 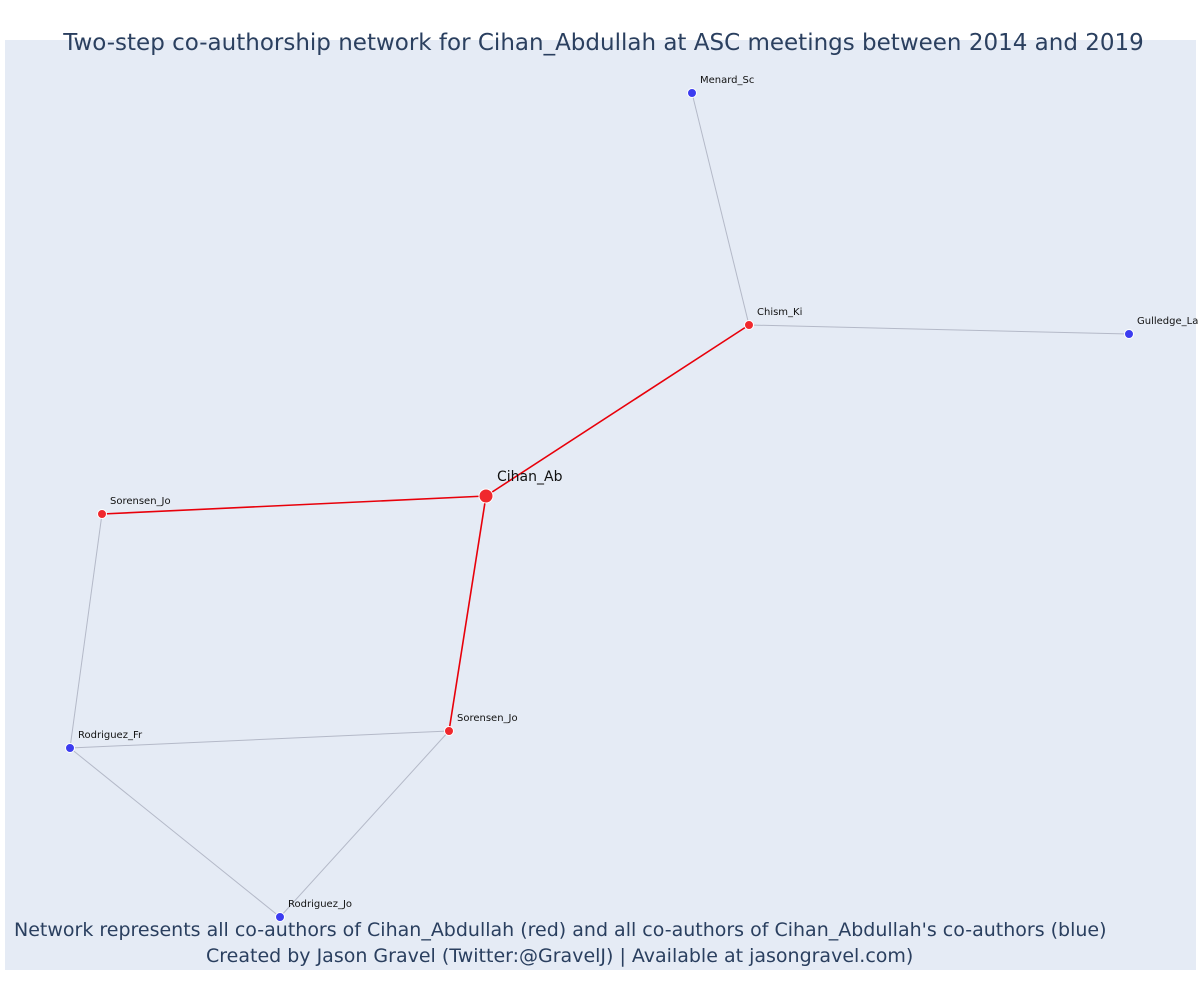 I want to click on node-rodriguez_fr, so click(x=70, y=748).